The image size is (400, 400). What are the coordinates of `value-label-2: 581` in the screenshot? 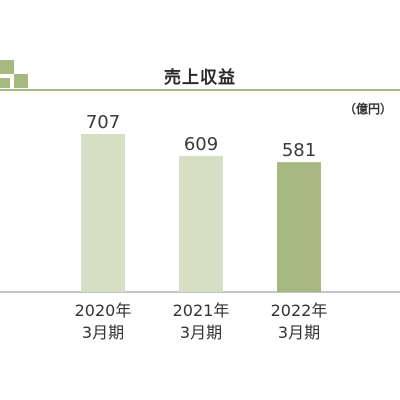 It's located at (299, 150).